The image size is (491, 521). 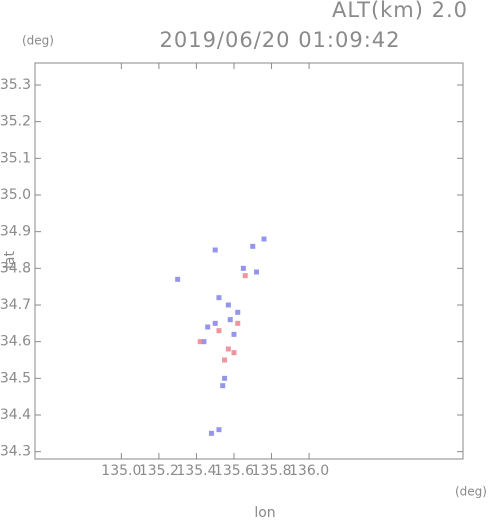 What do you see at coordinates (15, 122) in the screenshot?
I see `y-tick-label: 35.2` at bounding box center [15, 122].